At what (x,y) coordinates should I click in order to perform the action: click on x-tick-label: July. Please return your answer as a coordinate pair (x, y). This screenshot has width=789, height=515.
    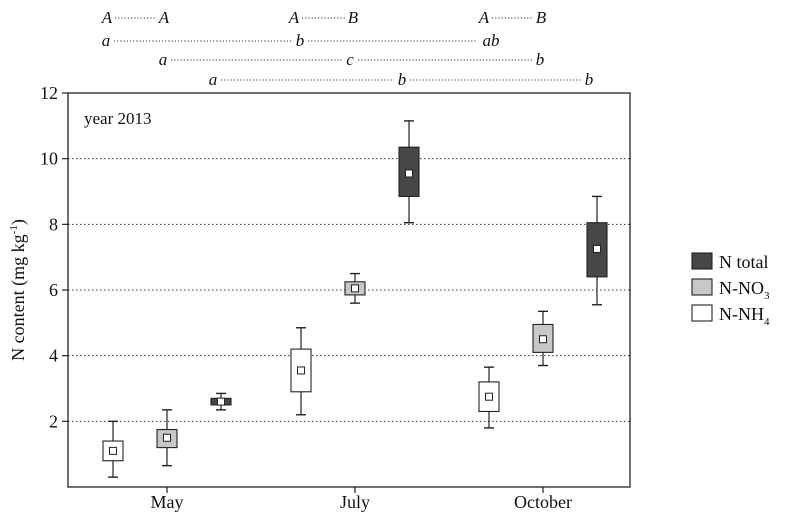
    Looking at the image, I should click on (355, 502).